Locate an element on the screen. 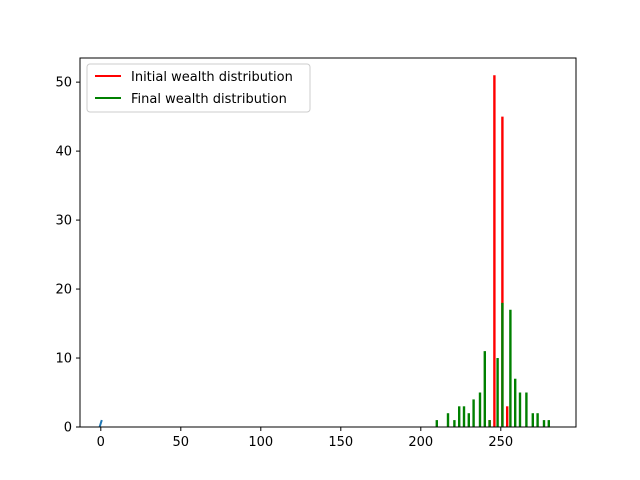  legend-initial-label: Initial wealth distribution is located at coordinates (212, 77).